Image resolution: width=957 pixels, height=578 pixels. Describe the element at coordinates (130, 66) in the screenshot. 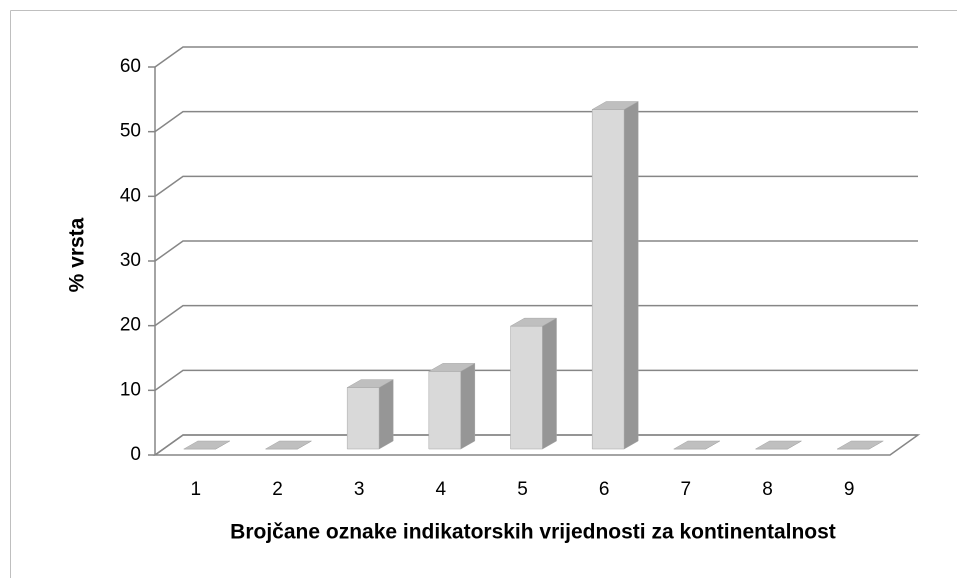

I see `y-tick-label: 60` at that location.